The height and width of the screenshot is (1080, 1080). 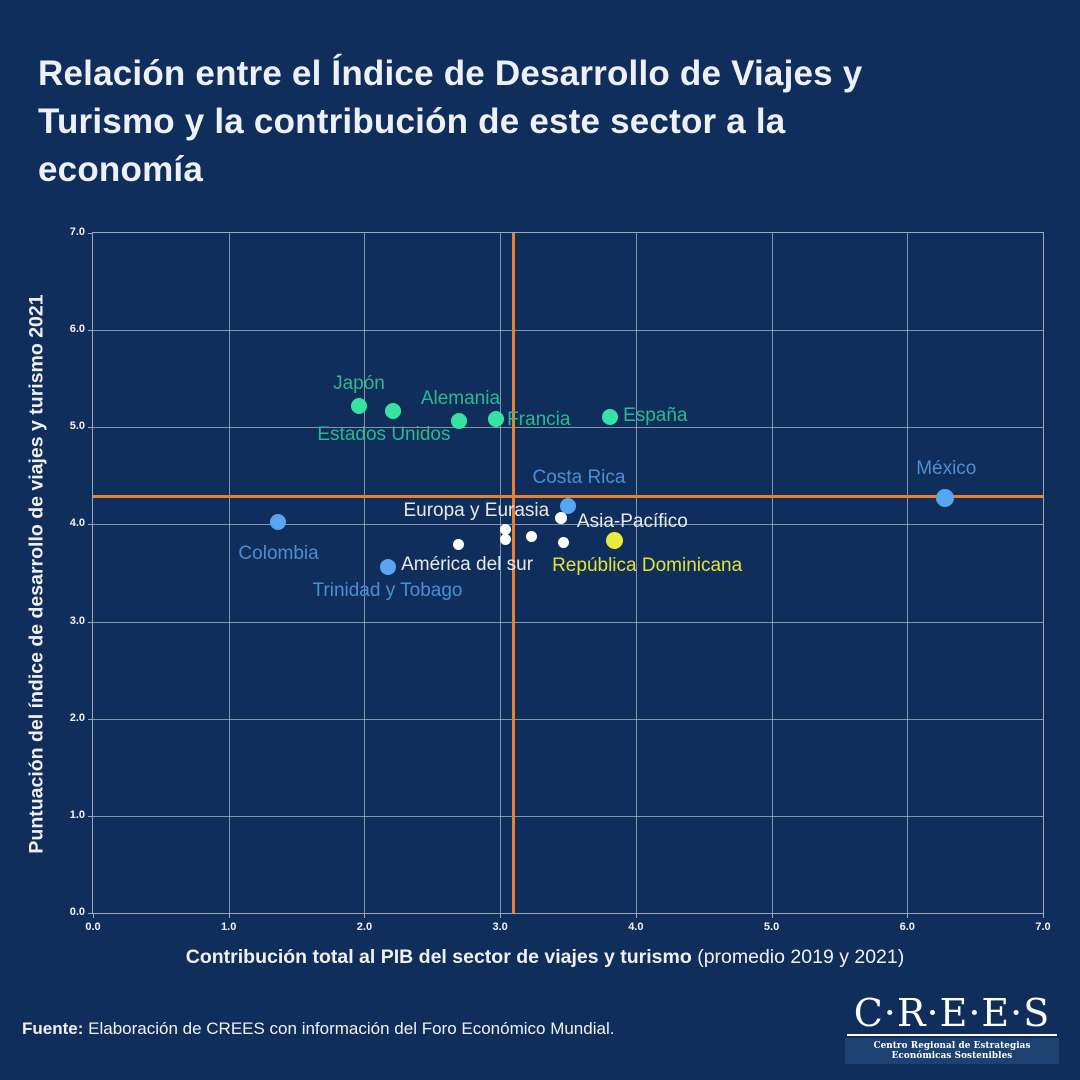 I want to click on y-tick-label-0.0: 0.0, so click(x=77, y=912).